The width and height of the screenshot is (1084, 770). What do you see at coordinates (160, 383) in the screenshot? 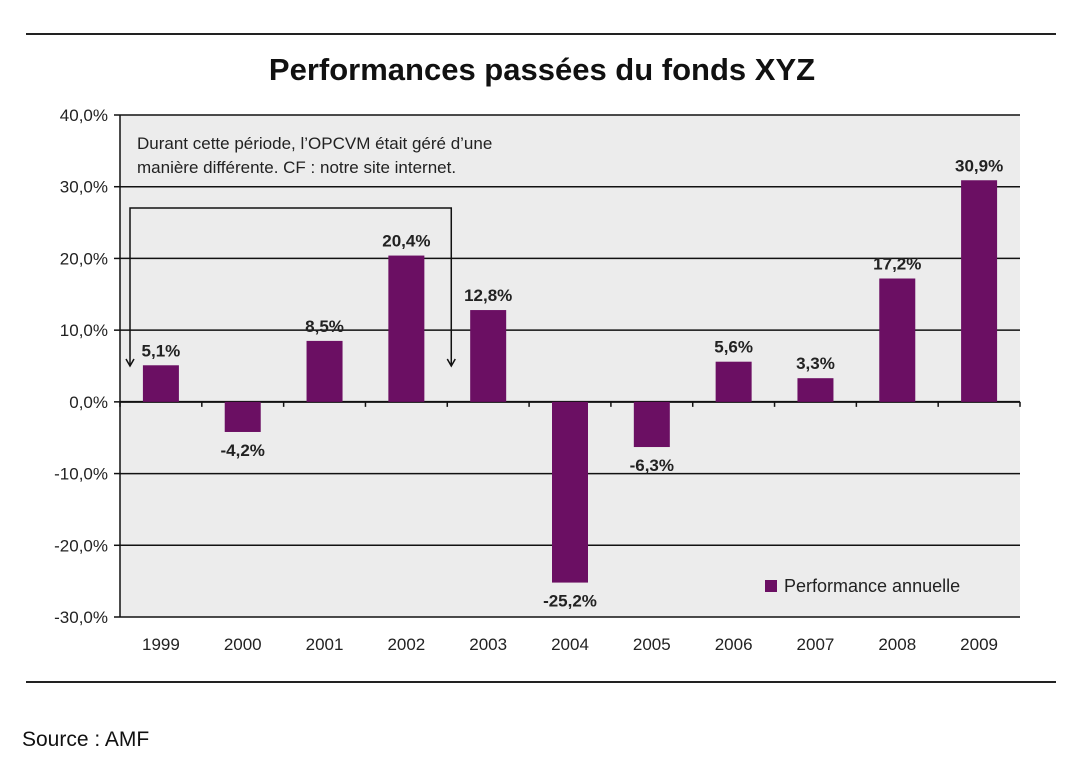
I see `bar-1999` at bounding box center [160, 383].